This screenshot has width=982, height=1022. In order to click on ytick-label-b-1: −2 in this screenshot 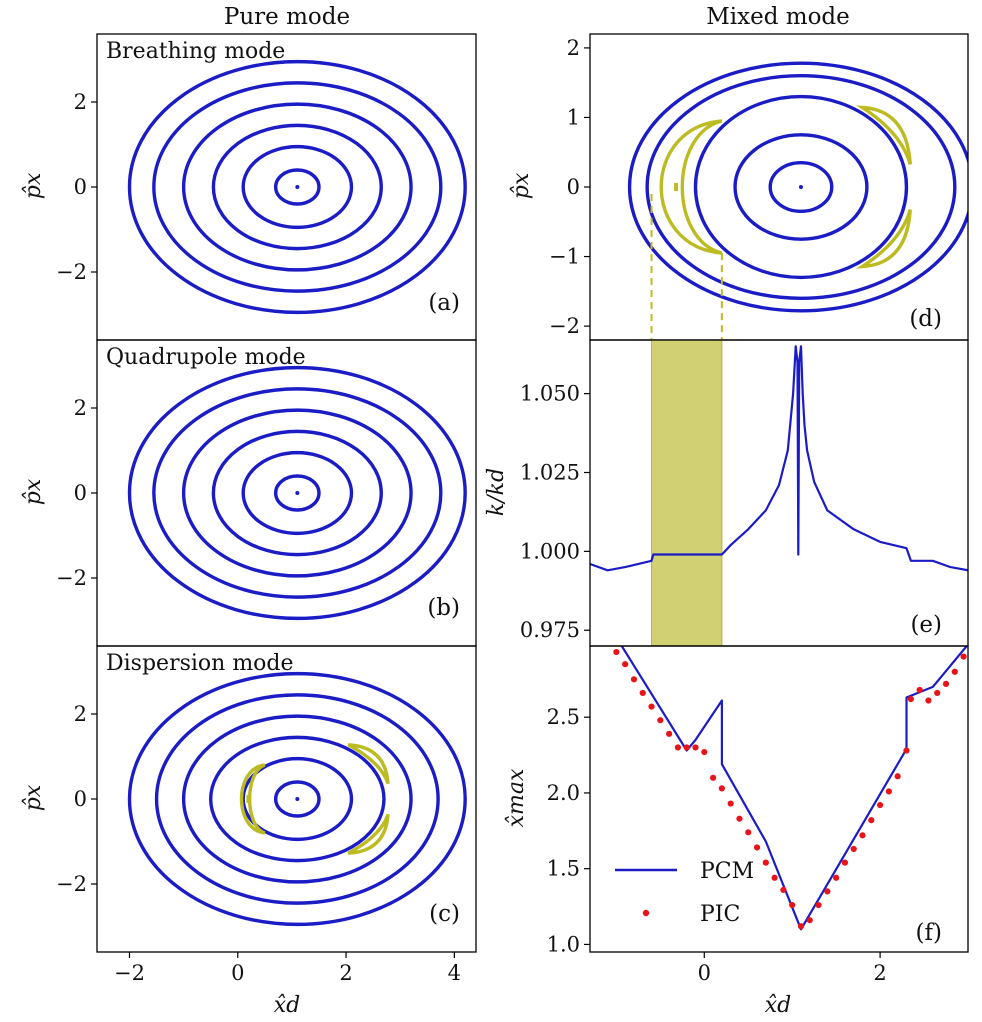, I will do `click(71, 578)`.